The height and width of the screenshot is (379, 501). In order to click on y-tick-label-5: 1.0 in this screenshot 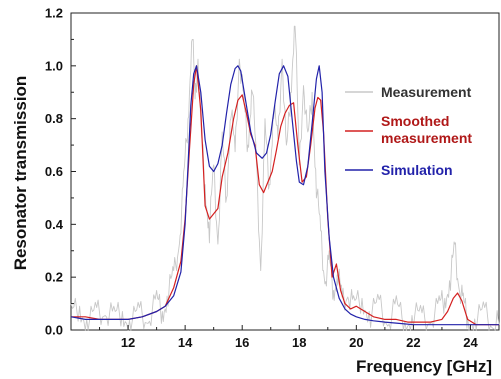, I will do `click(54, 65)`.